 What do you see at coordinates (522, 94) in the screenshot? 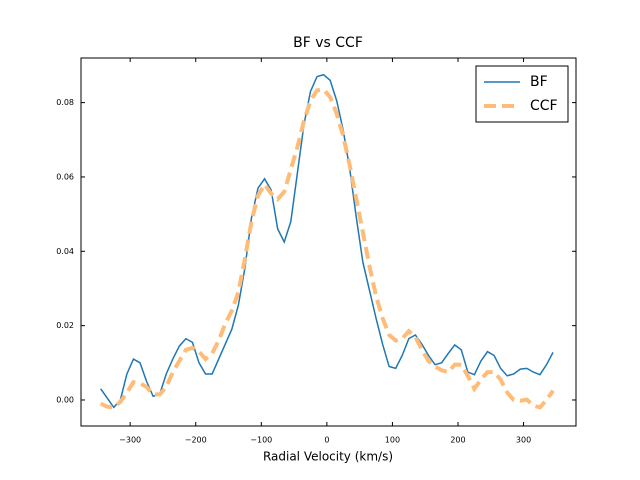
I see `legend-box` at bounding box center [522, 94].